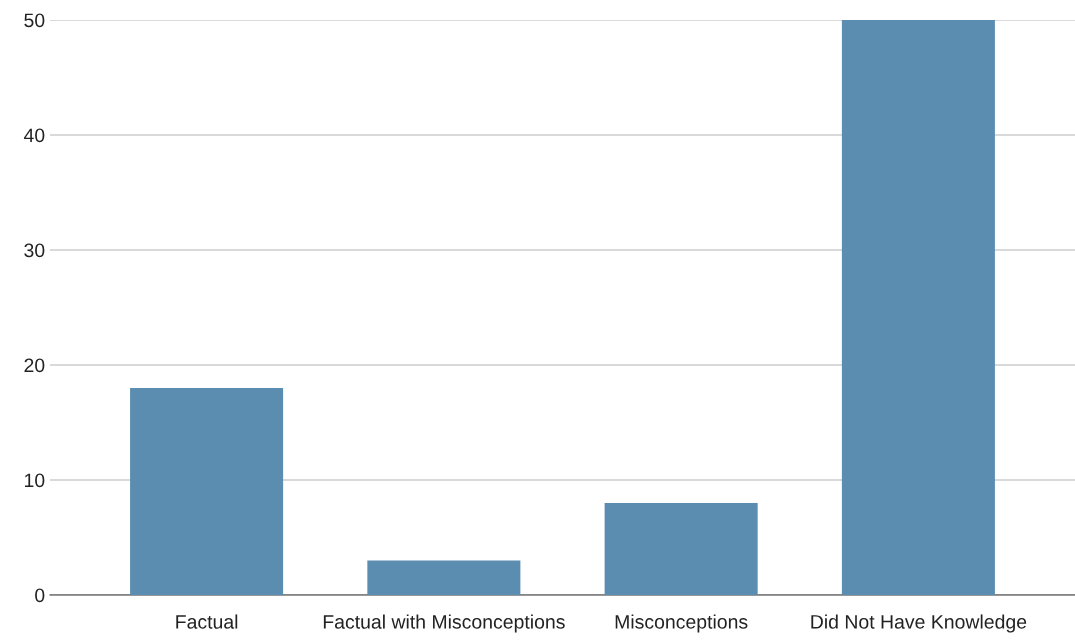 The width and height of the screenshot is (1075, 643). Describe the element at coordinates (681, 623) in the screenshot. I see `x-tick-label: Misconceptions` at that location.